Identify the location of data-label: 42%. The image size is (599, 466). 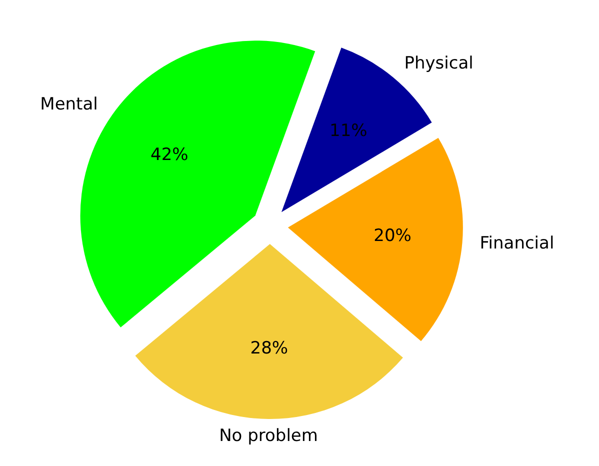
(169, 154).